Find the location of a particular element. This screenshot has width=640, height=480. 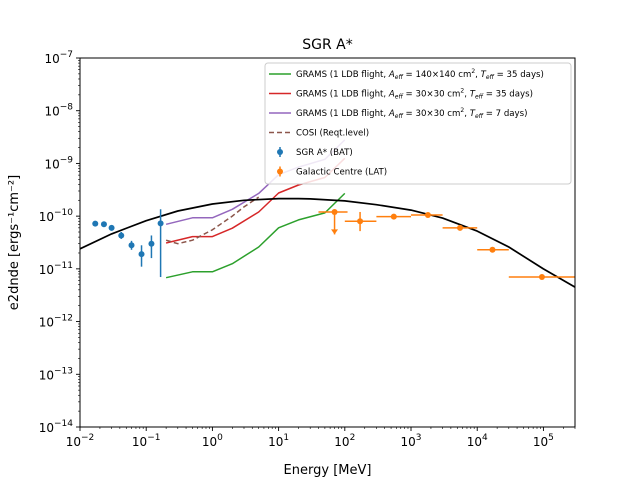

y-tick-label: 10⁻⁸ is located at coordinates (58, 111).